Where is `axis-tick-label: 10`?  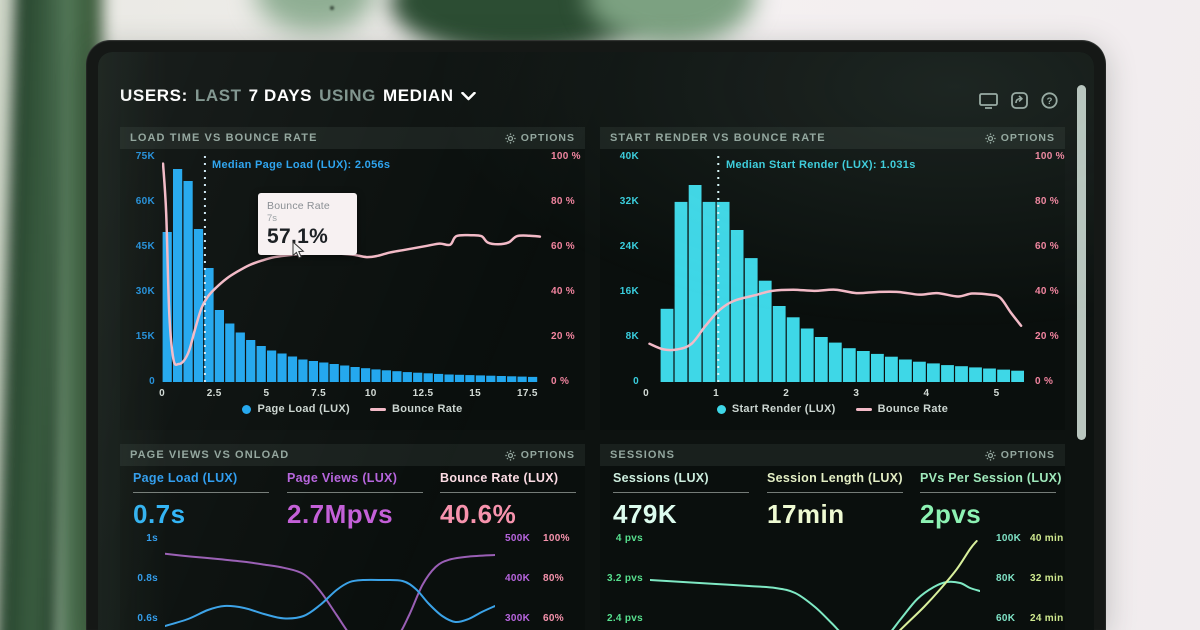
axis-tick-label: 10 is located at coordinates (370, 393).